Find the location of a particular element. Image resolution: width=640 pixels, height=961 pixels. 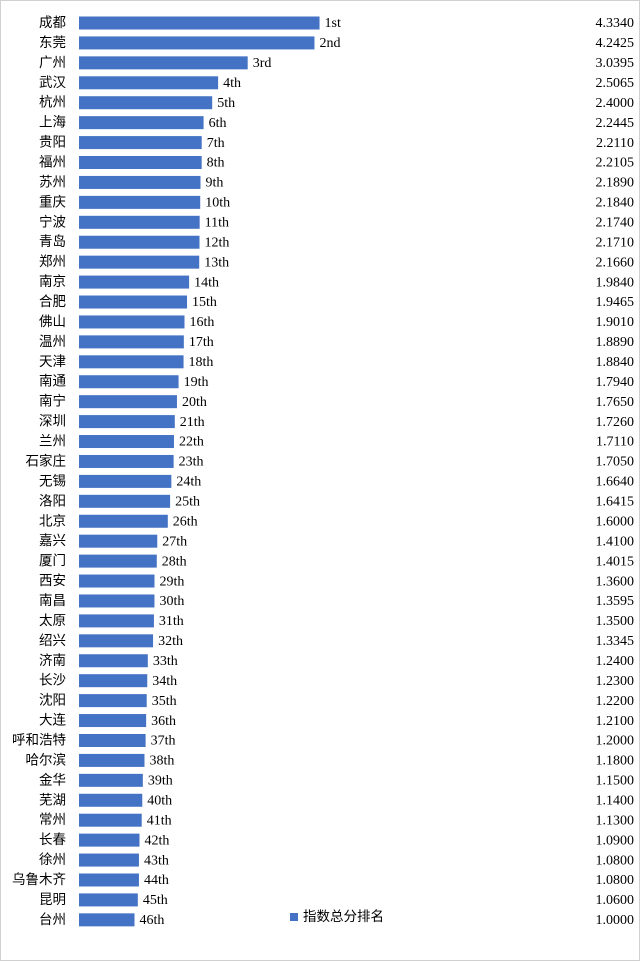

category-label: 济南 is located at coordinates (52, 661).